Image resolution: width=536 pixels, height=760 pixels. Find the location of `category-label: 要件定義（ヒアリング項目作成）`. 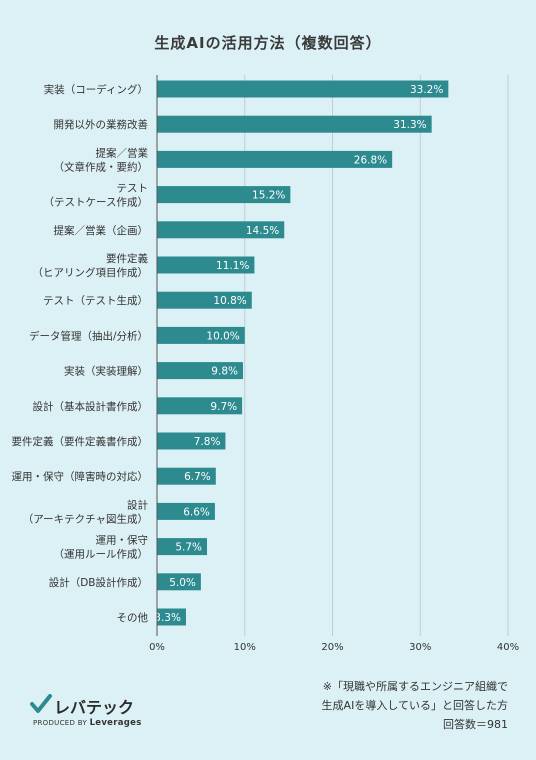

category-label: 要件定義（ヒアリング項目作成） is located at coordinates (91, 265).